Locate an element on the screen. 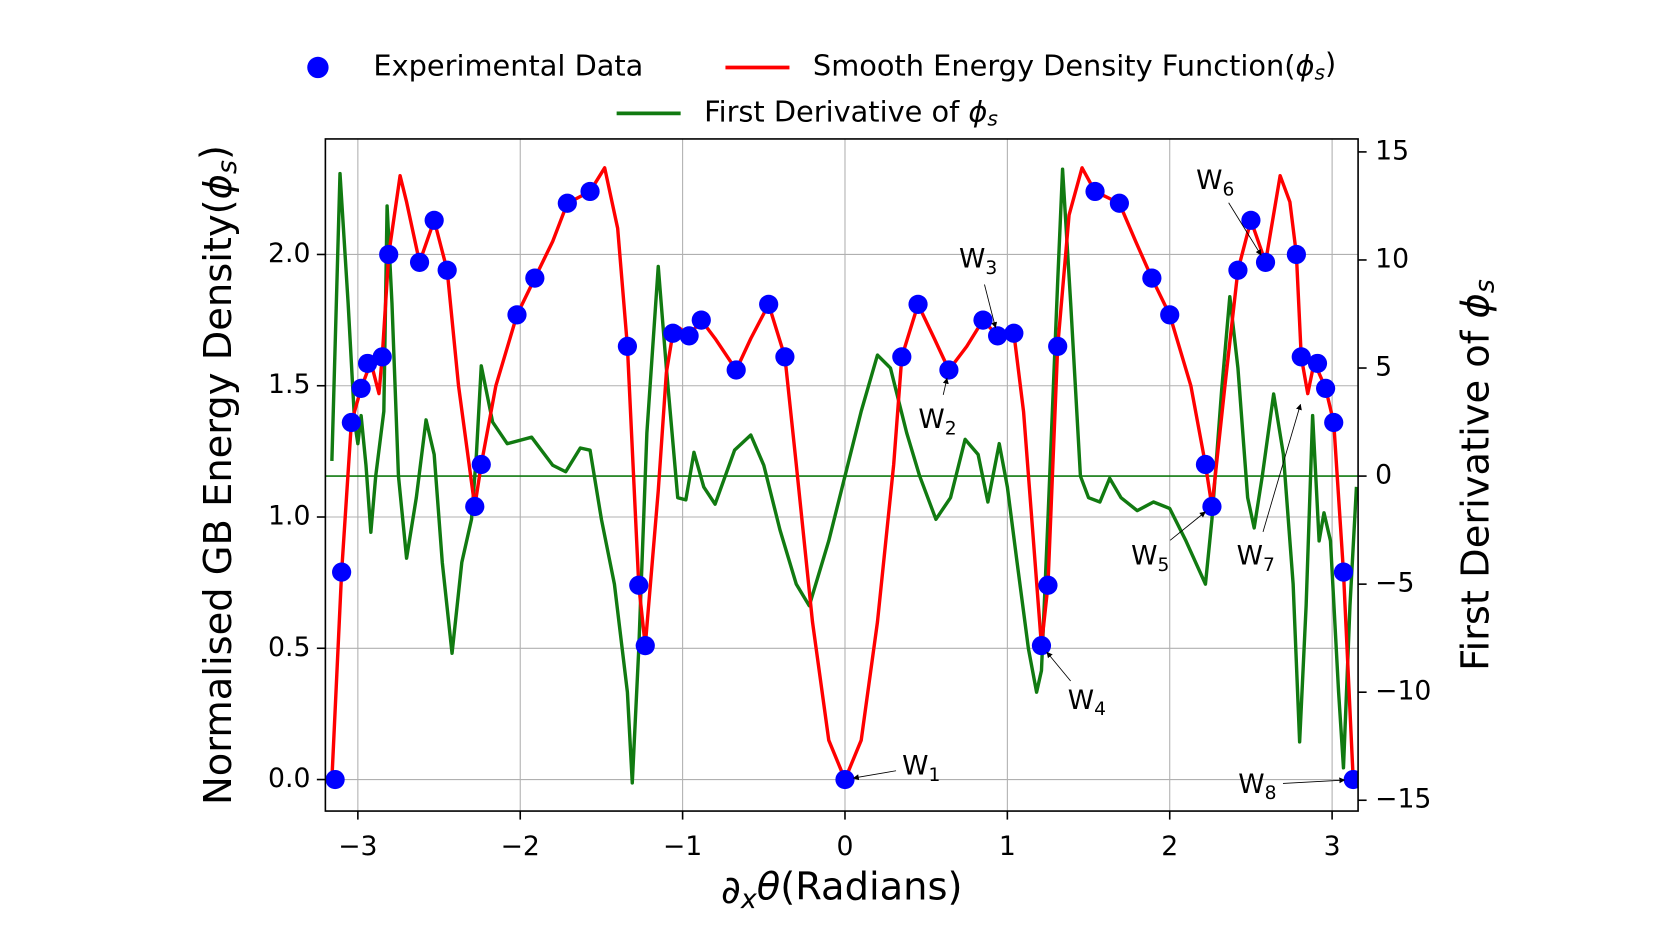 The image size is (1660, 934). annotation: W7 is located at coordinates (1256, 557).